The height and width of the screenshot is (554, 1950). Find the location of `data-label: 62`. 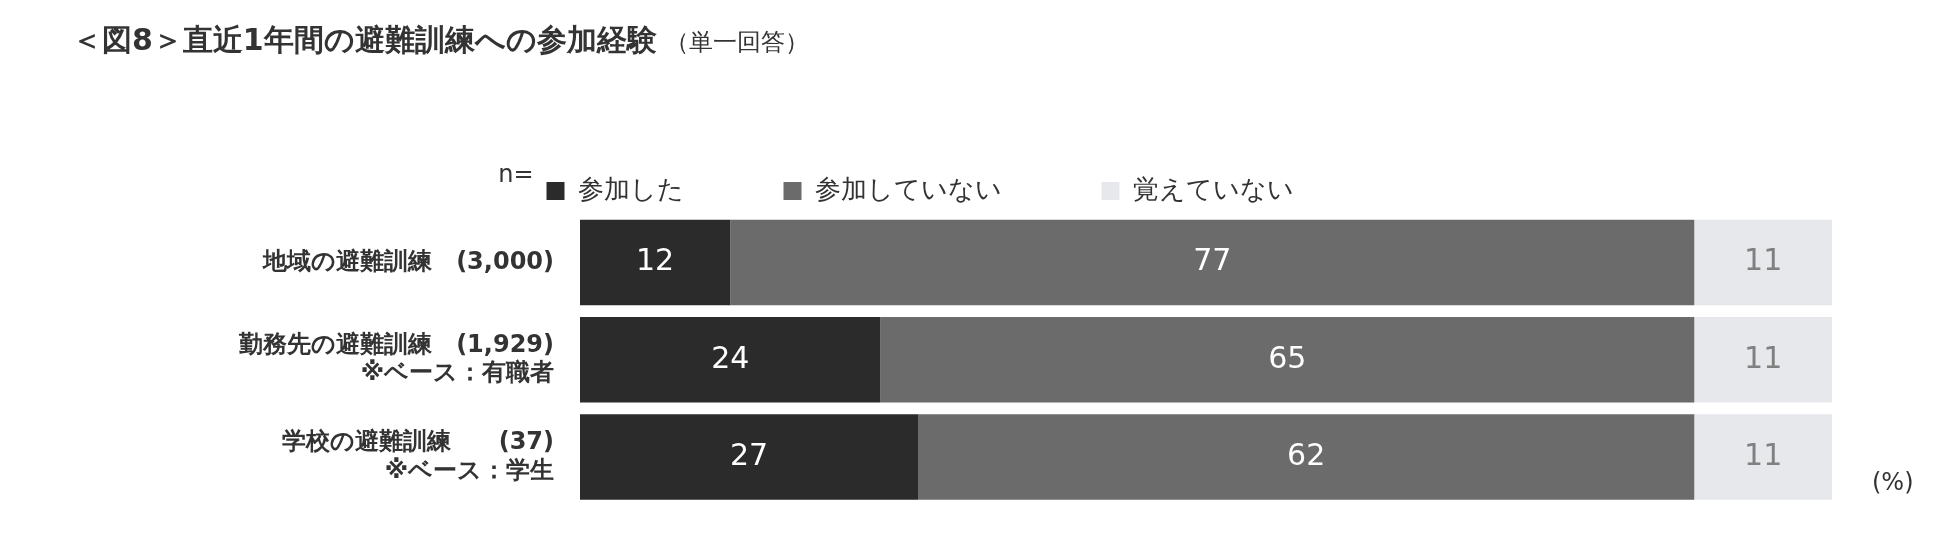

data-label: 62 is located at coordinates (1306, 454).